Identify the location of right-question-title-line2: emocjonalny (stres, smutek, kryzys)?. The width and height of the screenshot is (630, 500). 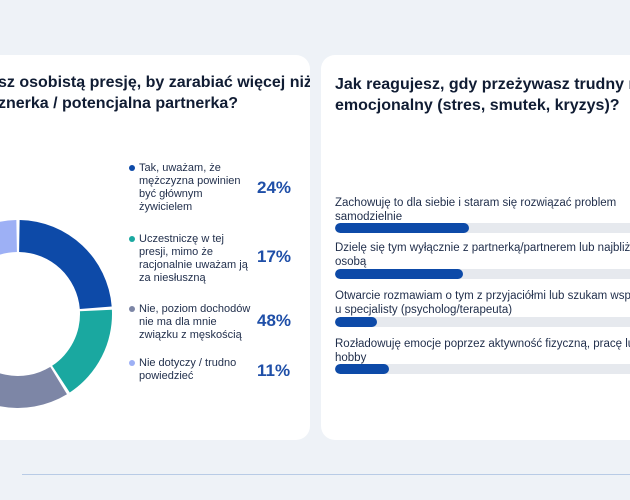
(477, 105).